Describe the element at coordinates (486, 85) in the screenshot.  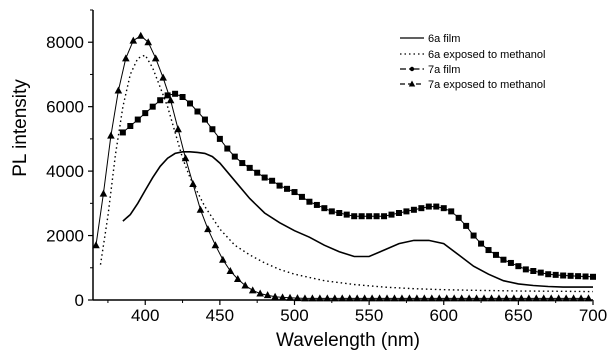
I see `legend-label: 7a exposed to methanol` at that location.